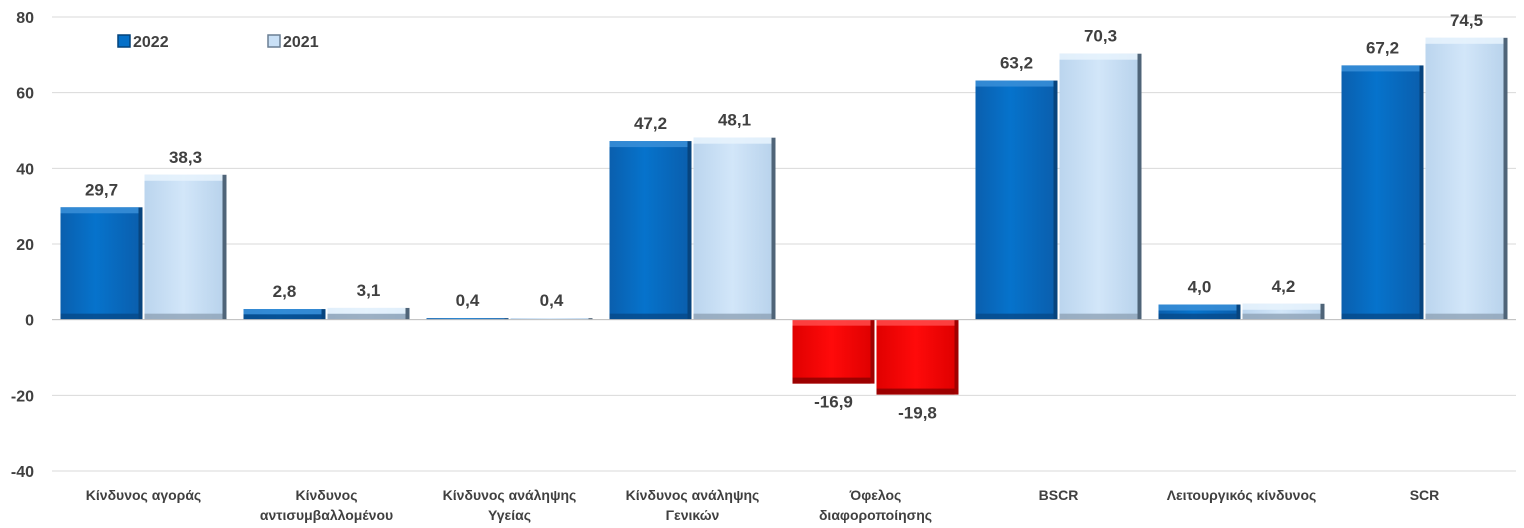 Image resolution: width=1524 pixels, height=528 pixels. Describe the element at coordinates (1242, 495) in the screenshot. I see `x-tick-label: Λειτουργικός κίνδυνος` at that location.